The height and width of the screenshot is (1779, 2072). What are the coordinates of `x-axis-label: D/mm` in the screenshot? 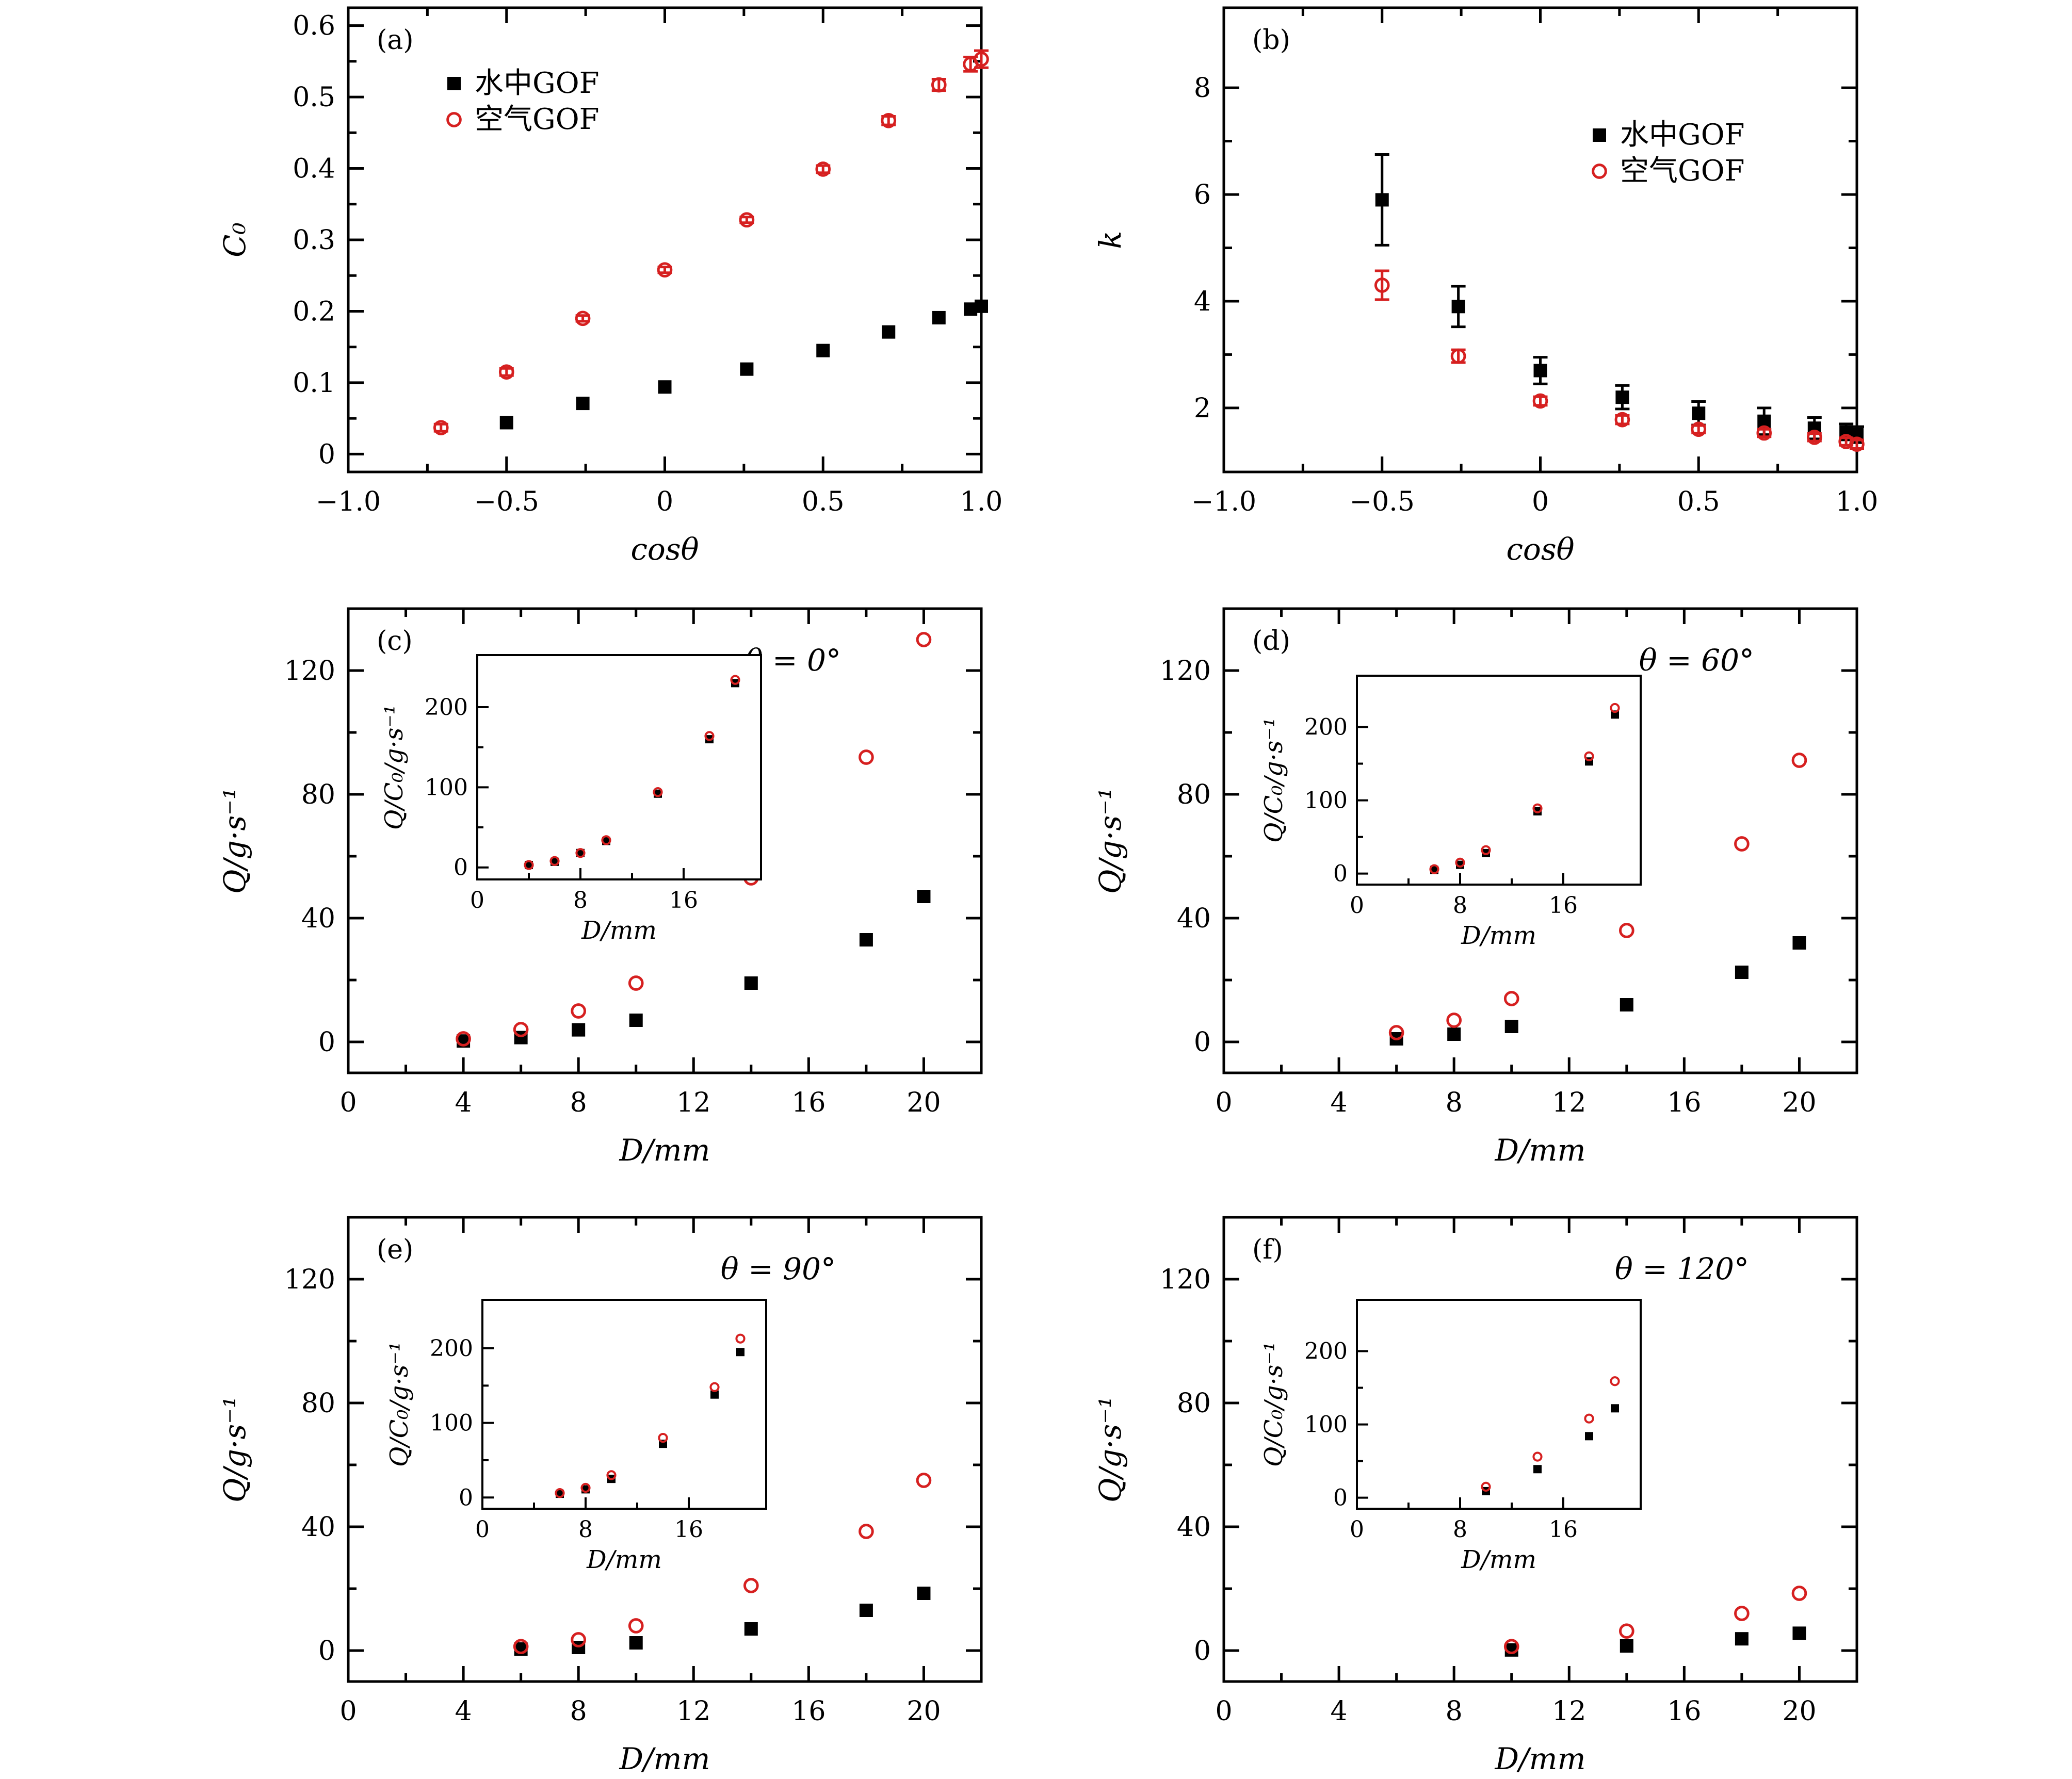 It's located at (1498, 1559).